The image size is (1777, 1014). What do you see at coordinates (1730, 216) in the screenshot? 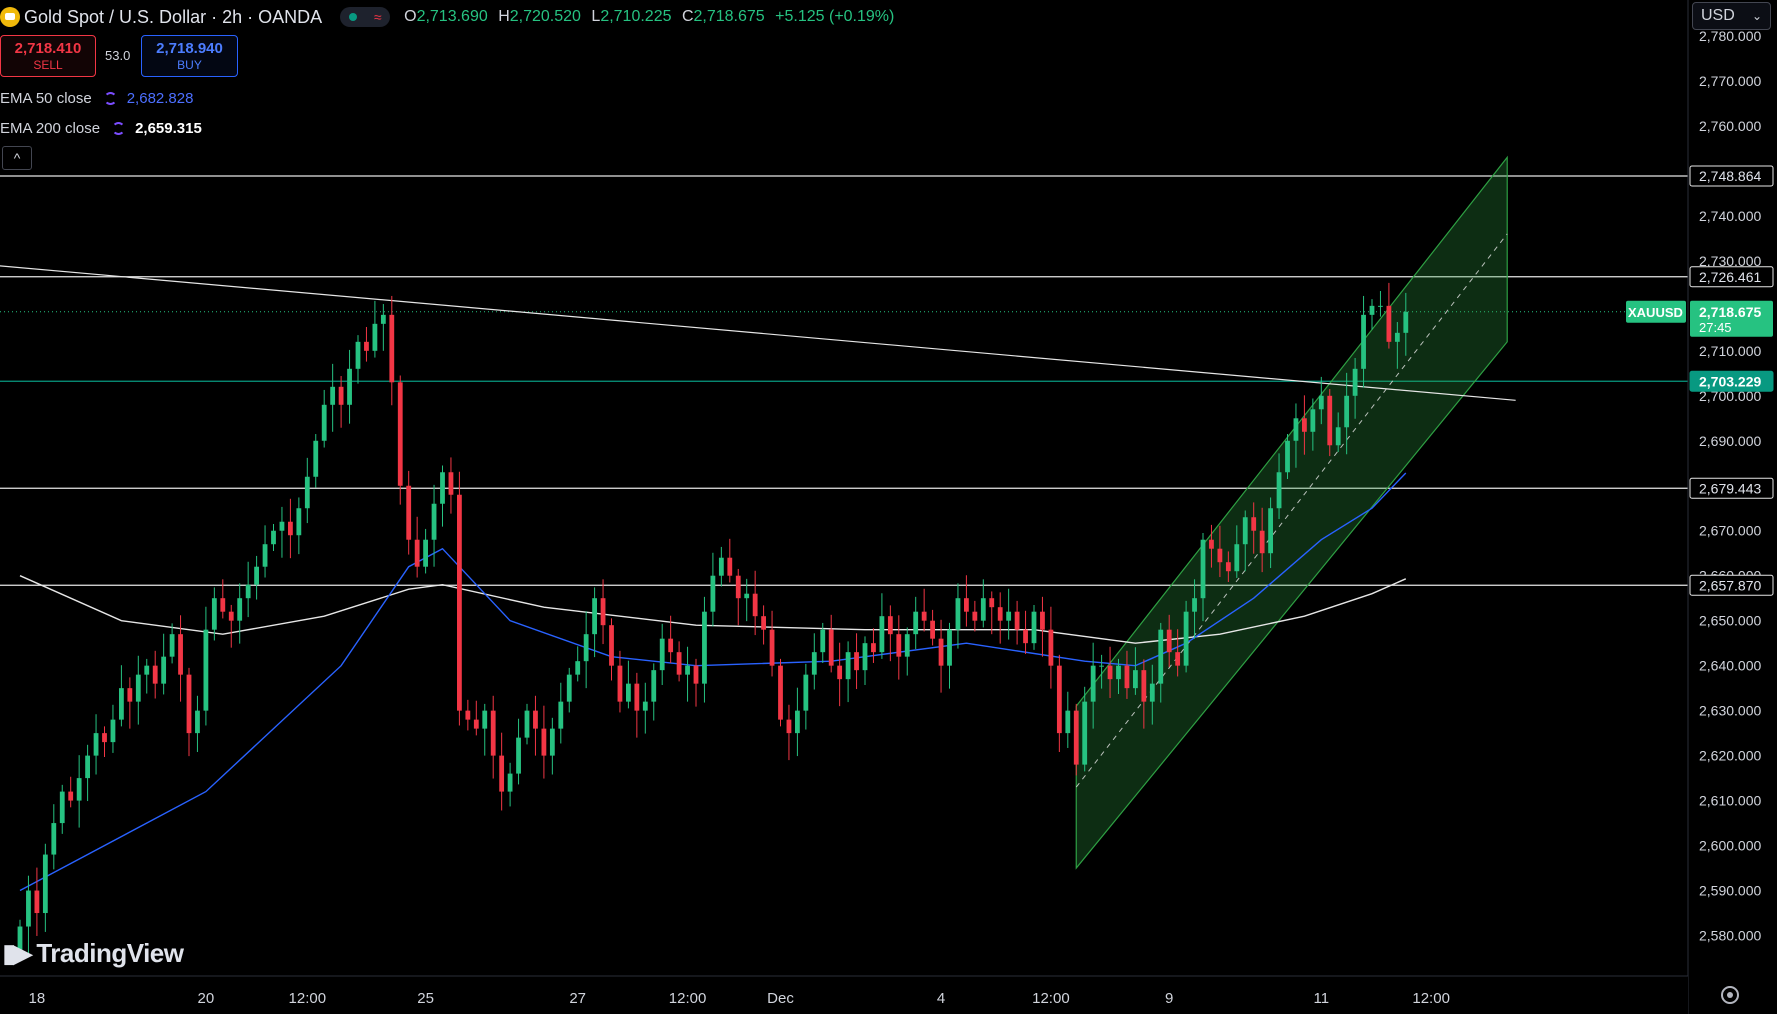
I see `price-tick-label: 2,740.000` at bounding box center [1730, 216].